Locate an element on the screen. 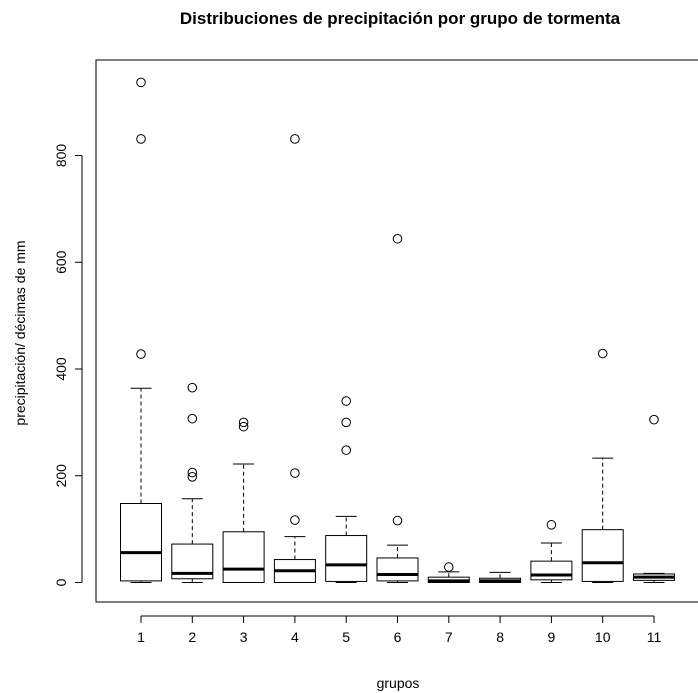 The height and width of the screenshot is (693, 698). x-tick-label: 4 is located at coordinates (295, 637).